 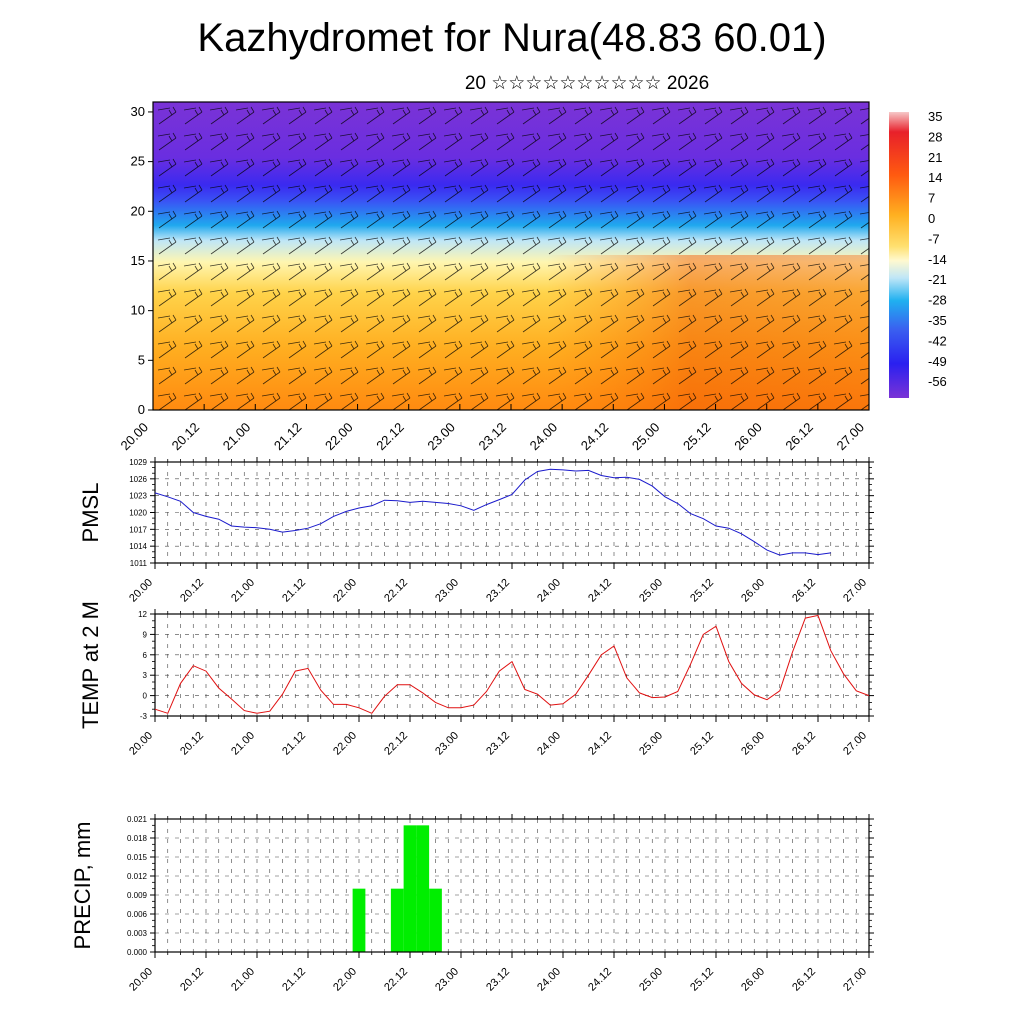 I want to click on y-tick-label: 25, so click(x=138, y=161).